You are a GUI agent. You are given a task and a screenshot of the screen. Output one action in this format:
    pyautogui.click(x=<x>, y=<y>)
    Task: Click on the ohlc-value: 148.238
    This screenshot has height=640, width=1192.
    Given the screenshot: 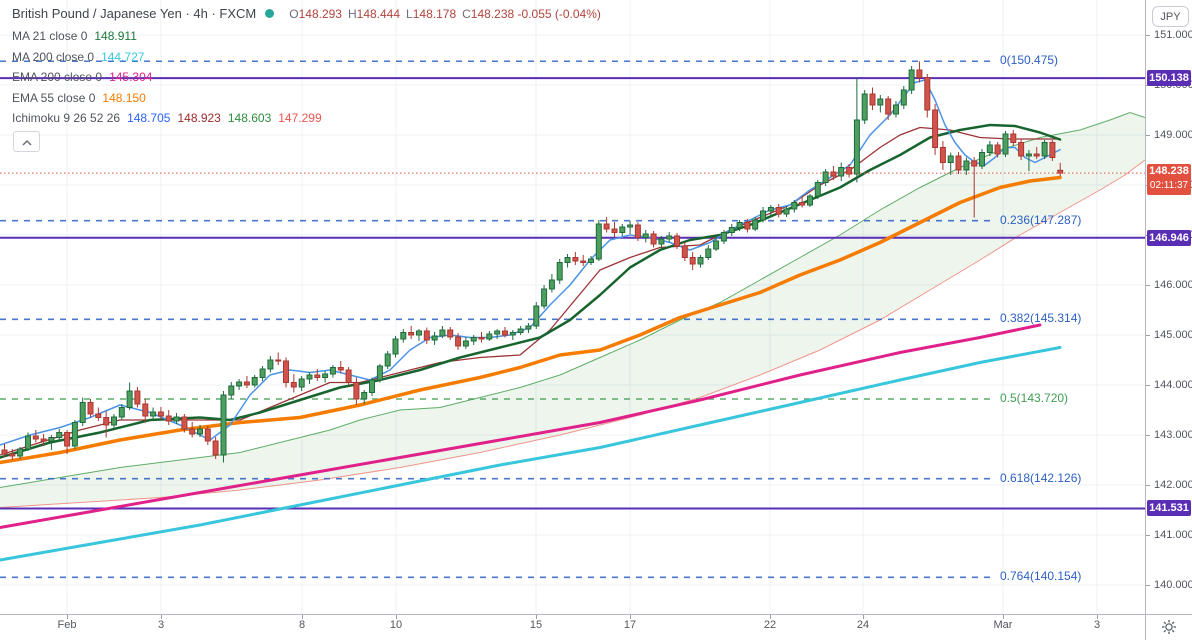 What is the action you would take?
    pyautogui.click(x=492, y=13)
    